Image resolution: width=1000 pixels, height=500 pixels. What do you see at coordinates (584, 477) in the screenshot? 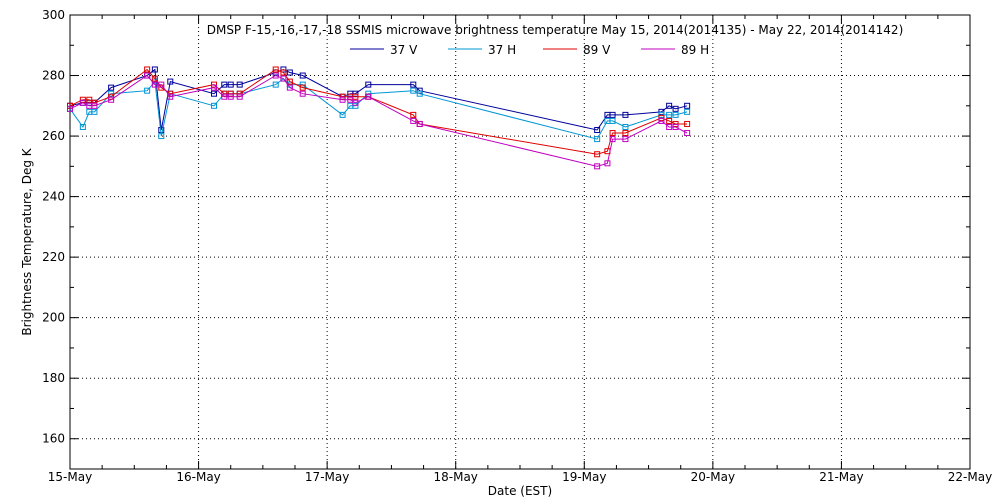
I see `x-tick-label: 19-May` at bounding box center [584, 477].